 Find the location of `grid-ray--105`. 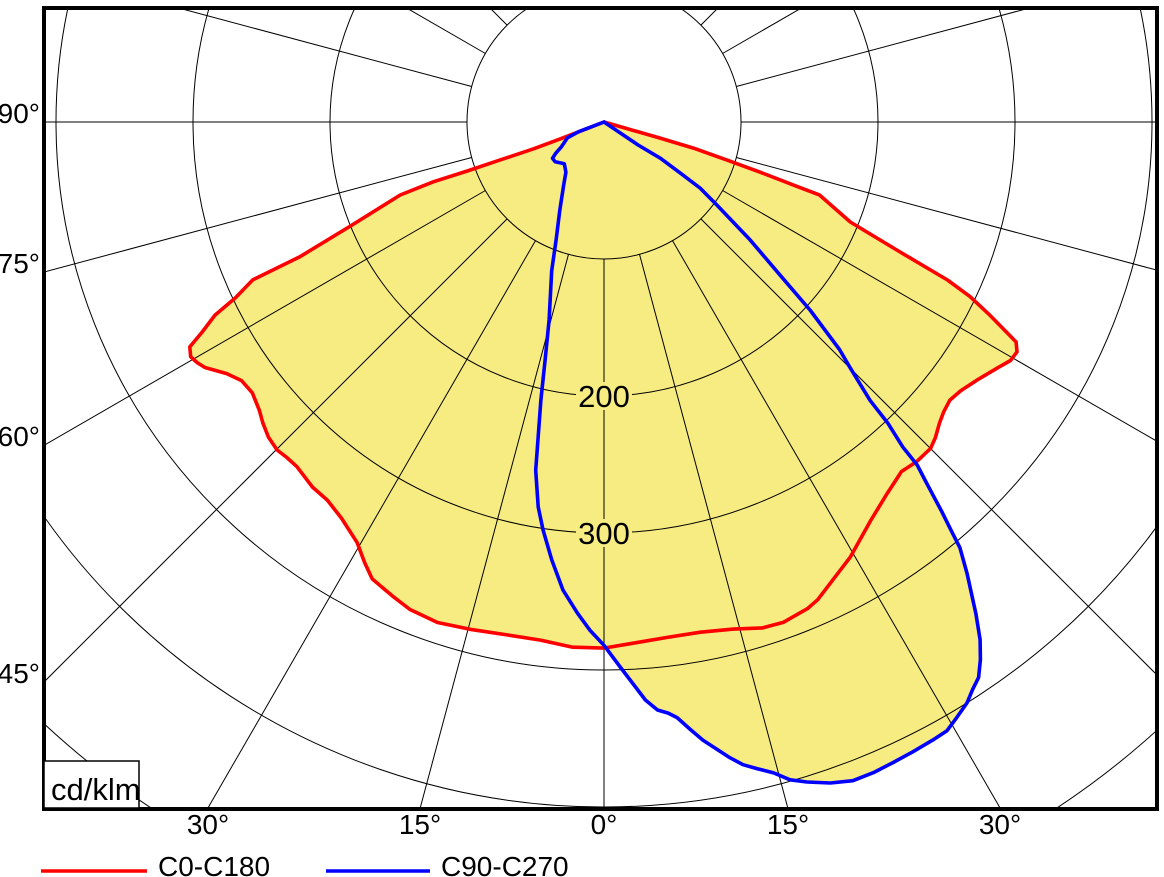

grid-ray--105 is located at coordinates (328, 48).